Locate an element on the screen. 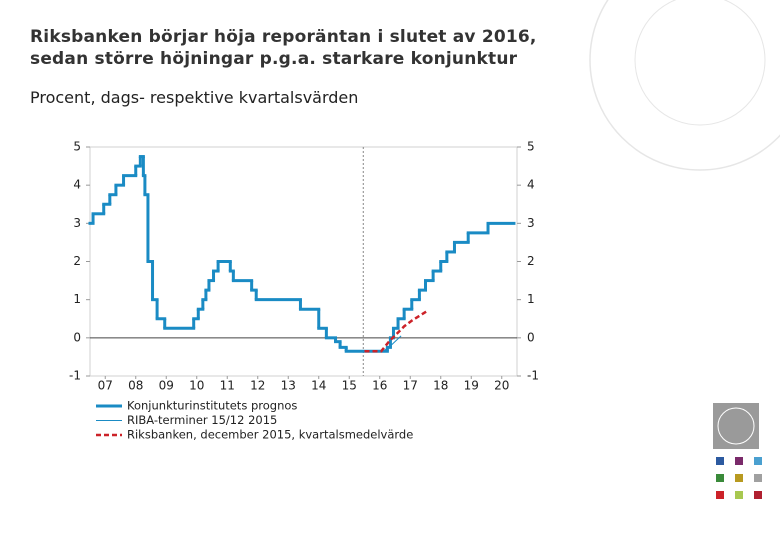 Image resolution: width=780 pixels, height=540 pixels. chart-subtitle: Procent, dags- respektive kvartalsvärden is located at coordinates (194, 97).